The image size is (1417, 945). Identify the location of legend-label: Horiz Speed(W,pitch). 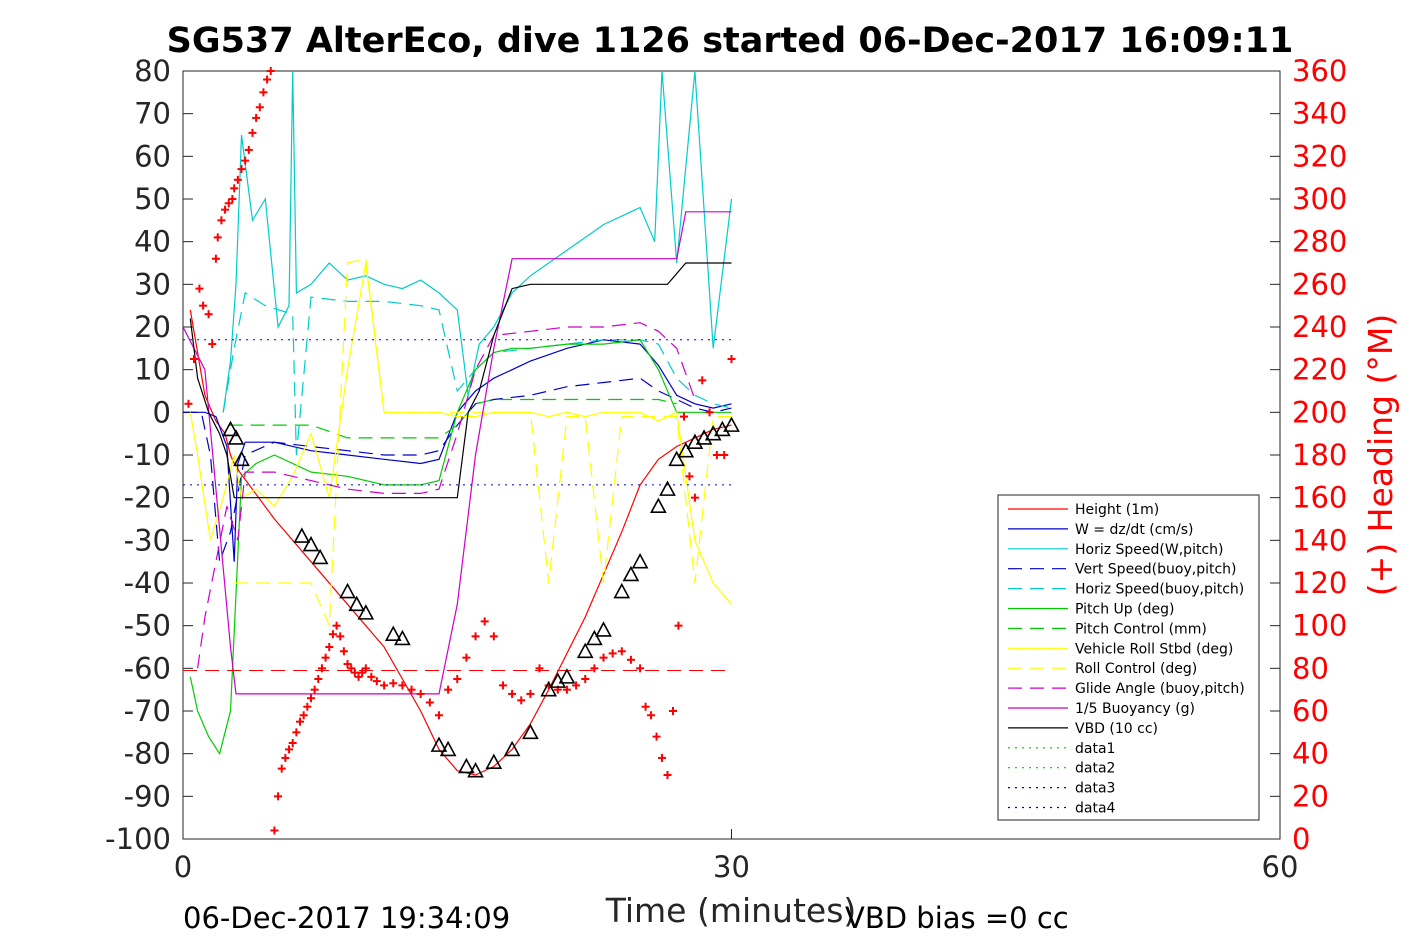
(1149, 550).